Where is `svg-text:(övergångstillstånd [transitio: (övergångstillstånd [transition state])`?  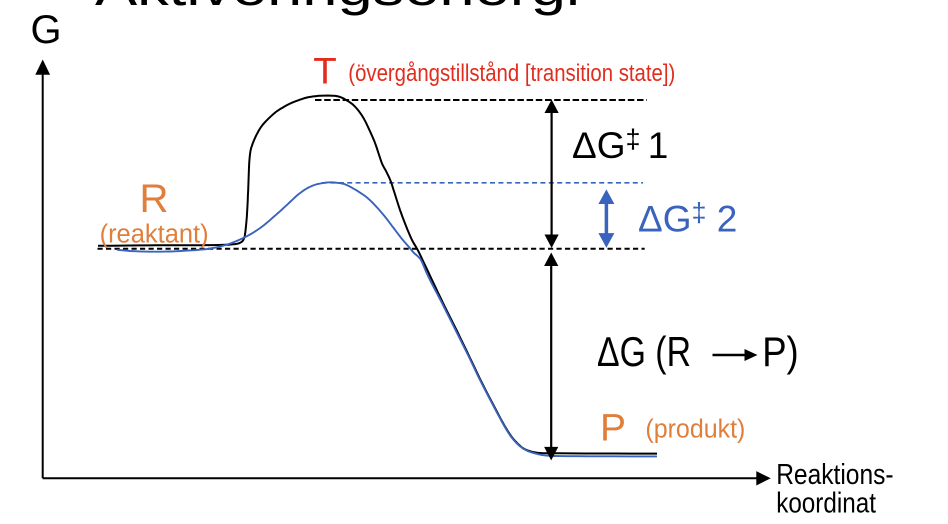 svg-text:(övergångstillstånd [transitio: (övergångstillstånd [transition state]) is located at coordinates (511, 73).